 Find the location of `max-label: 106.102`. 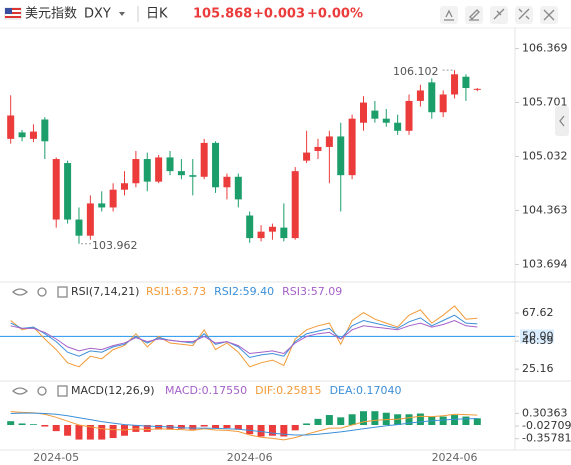

max-label: 106.102 is located at coordinates (416, 71).